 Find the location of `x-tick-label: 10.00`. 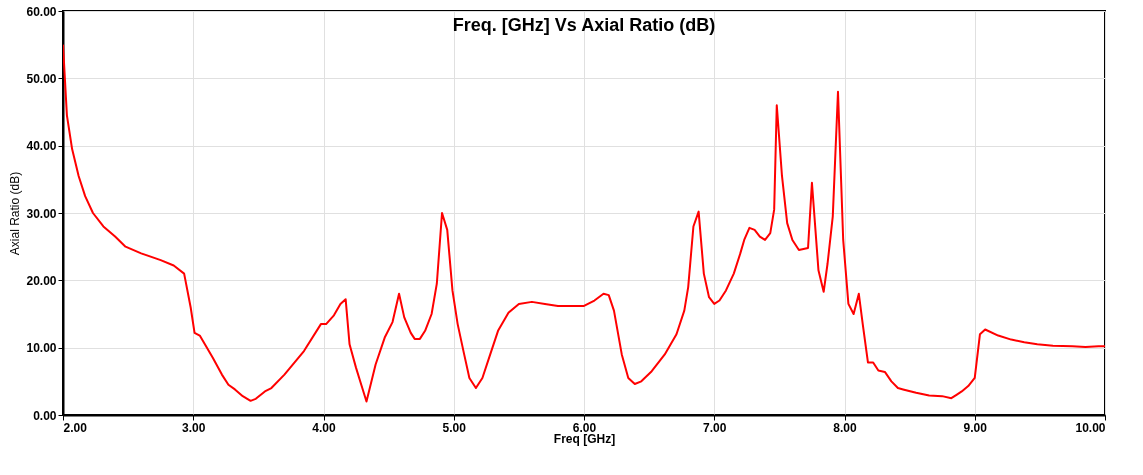

x-tick-label: 10.00 is located at coordinates (1090, 427).